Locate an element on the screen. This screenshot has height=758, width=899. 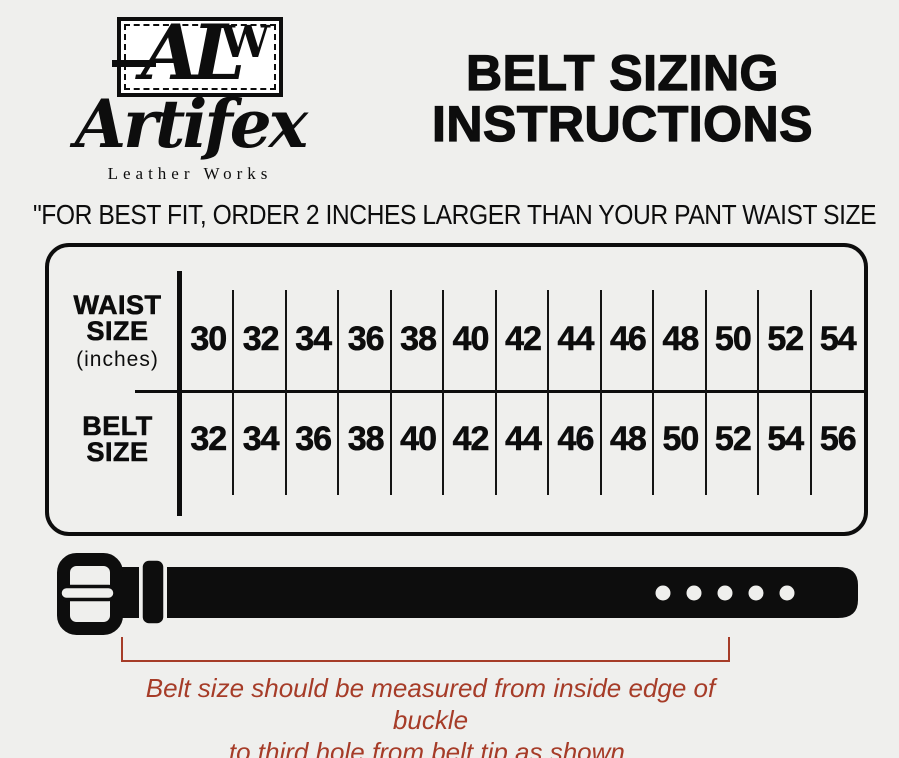
belt-size-cell: 36 is located at coordinates (313, 438).